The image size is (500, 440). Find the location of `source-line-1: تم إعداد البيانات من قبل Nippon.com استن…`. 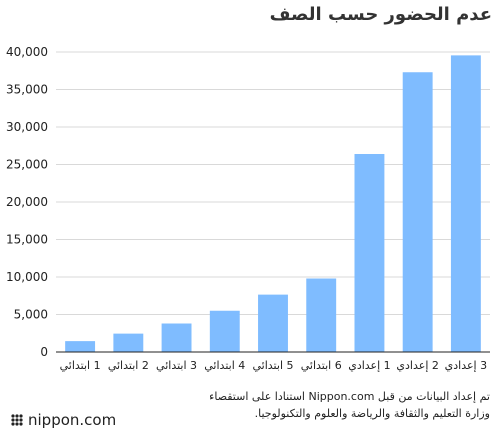

source-line-1: تم إعداد البيانات من قبل Nippon.com استن… is located at coordinates (349, 396).